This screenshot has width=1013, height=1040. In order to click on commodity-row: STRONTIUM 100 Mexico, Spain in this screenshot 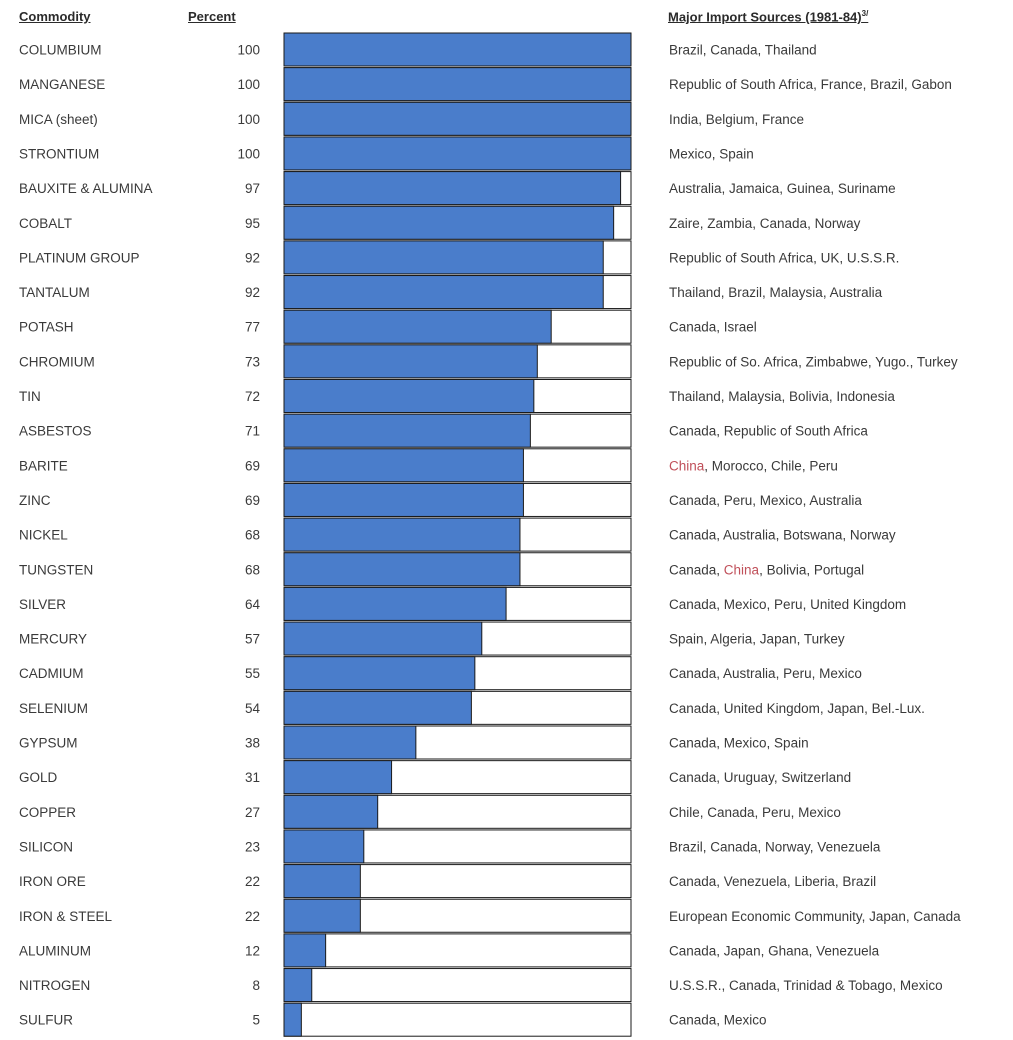, I will do `click(386, 153)`.